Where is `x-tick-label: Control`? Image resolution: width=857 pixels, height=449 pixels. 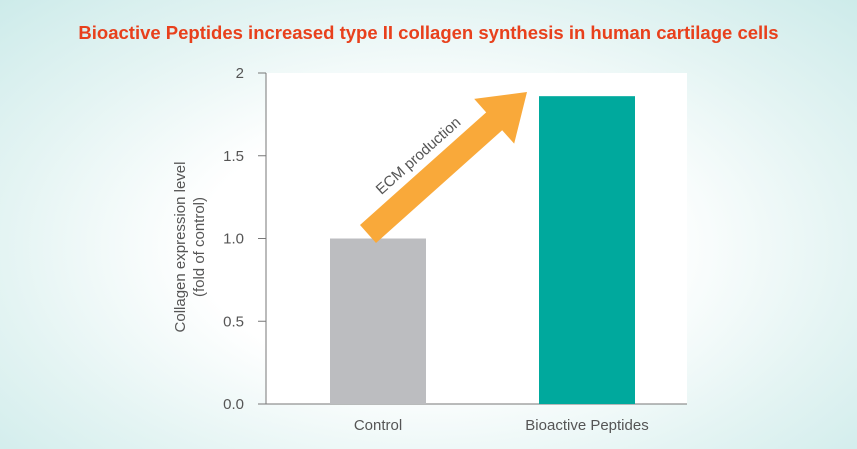
x-tick-label: Control is located at coordinates (378, 425).